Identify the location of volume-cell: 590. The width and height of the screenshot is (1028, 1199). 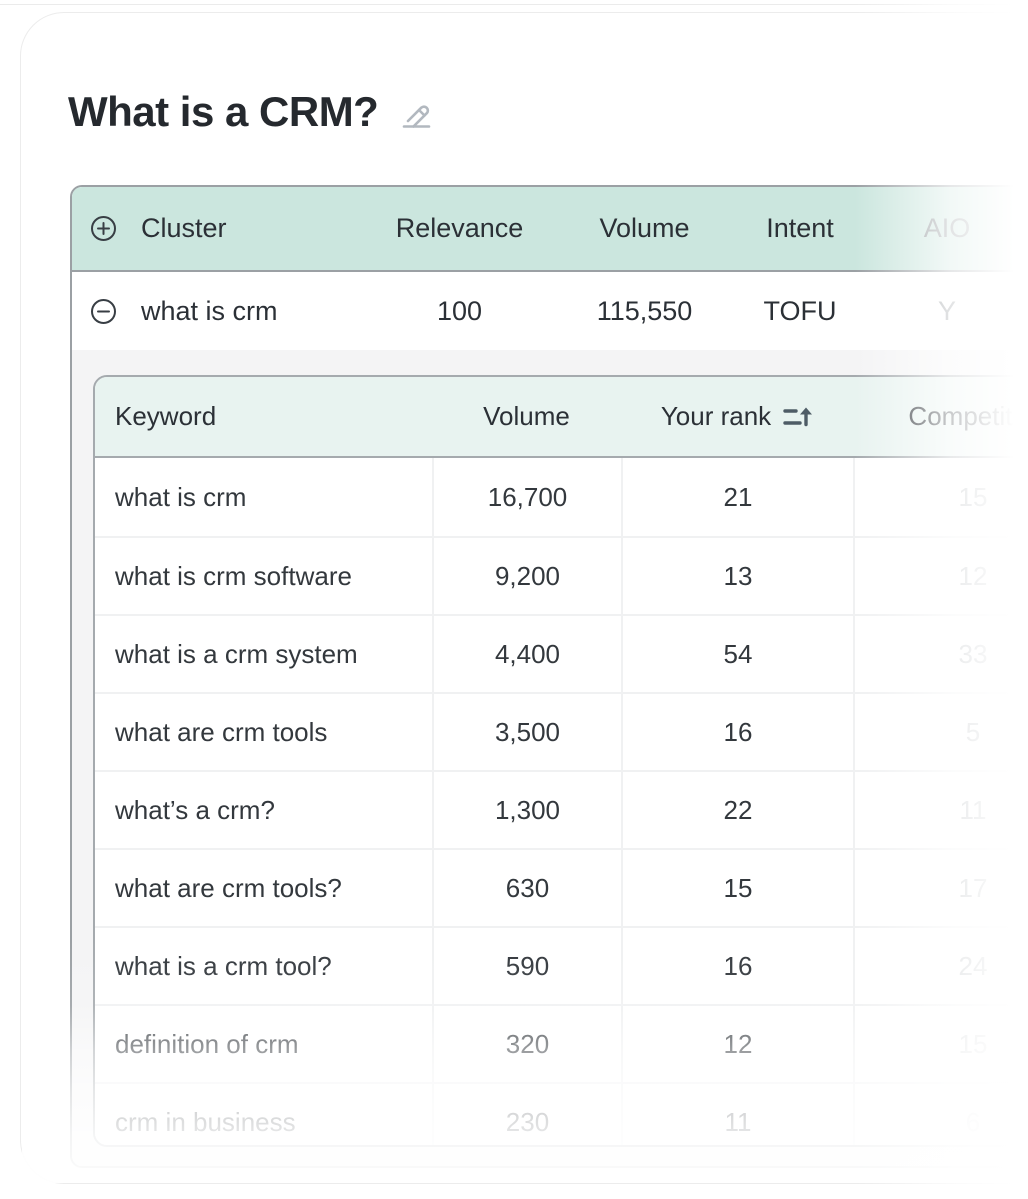
(526, 966).